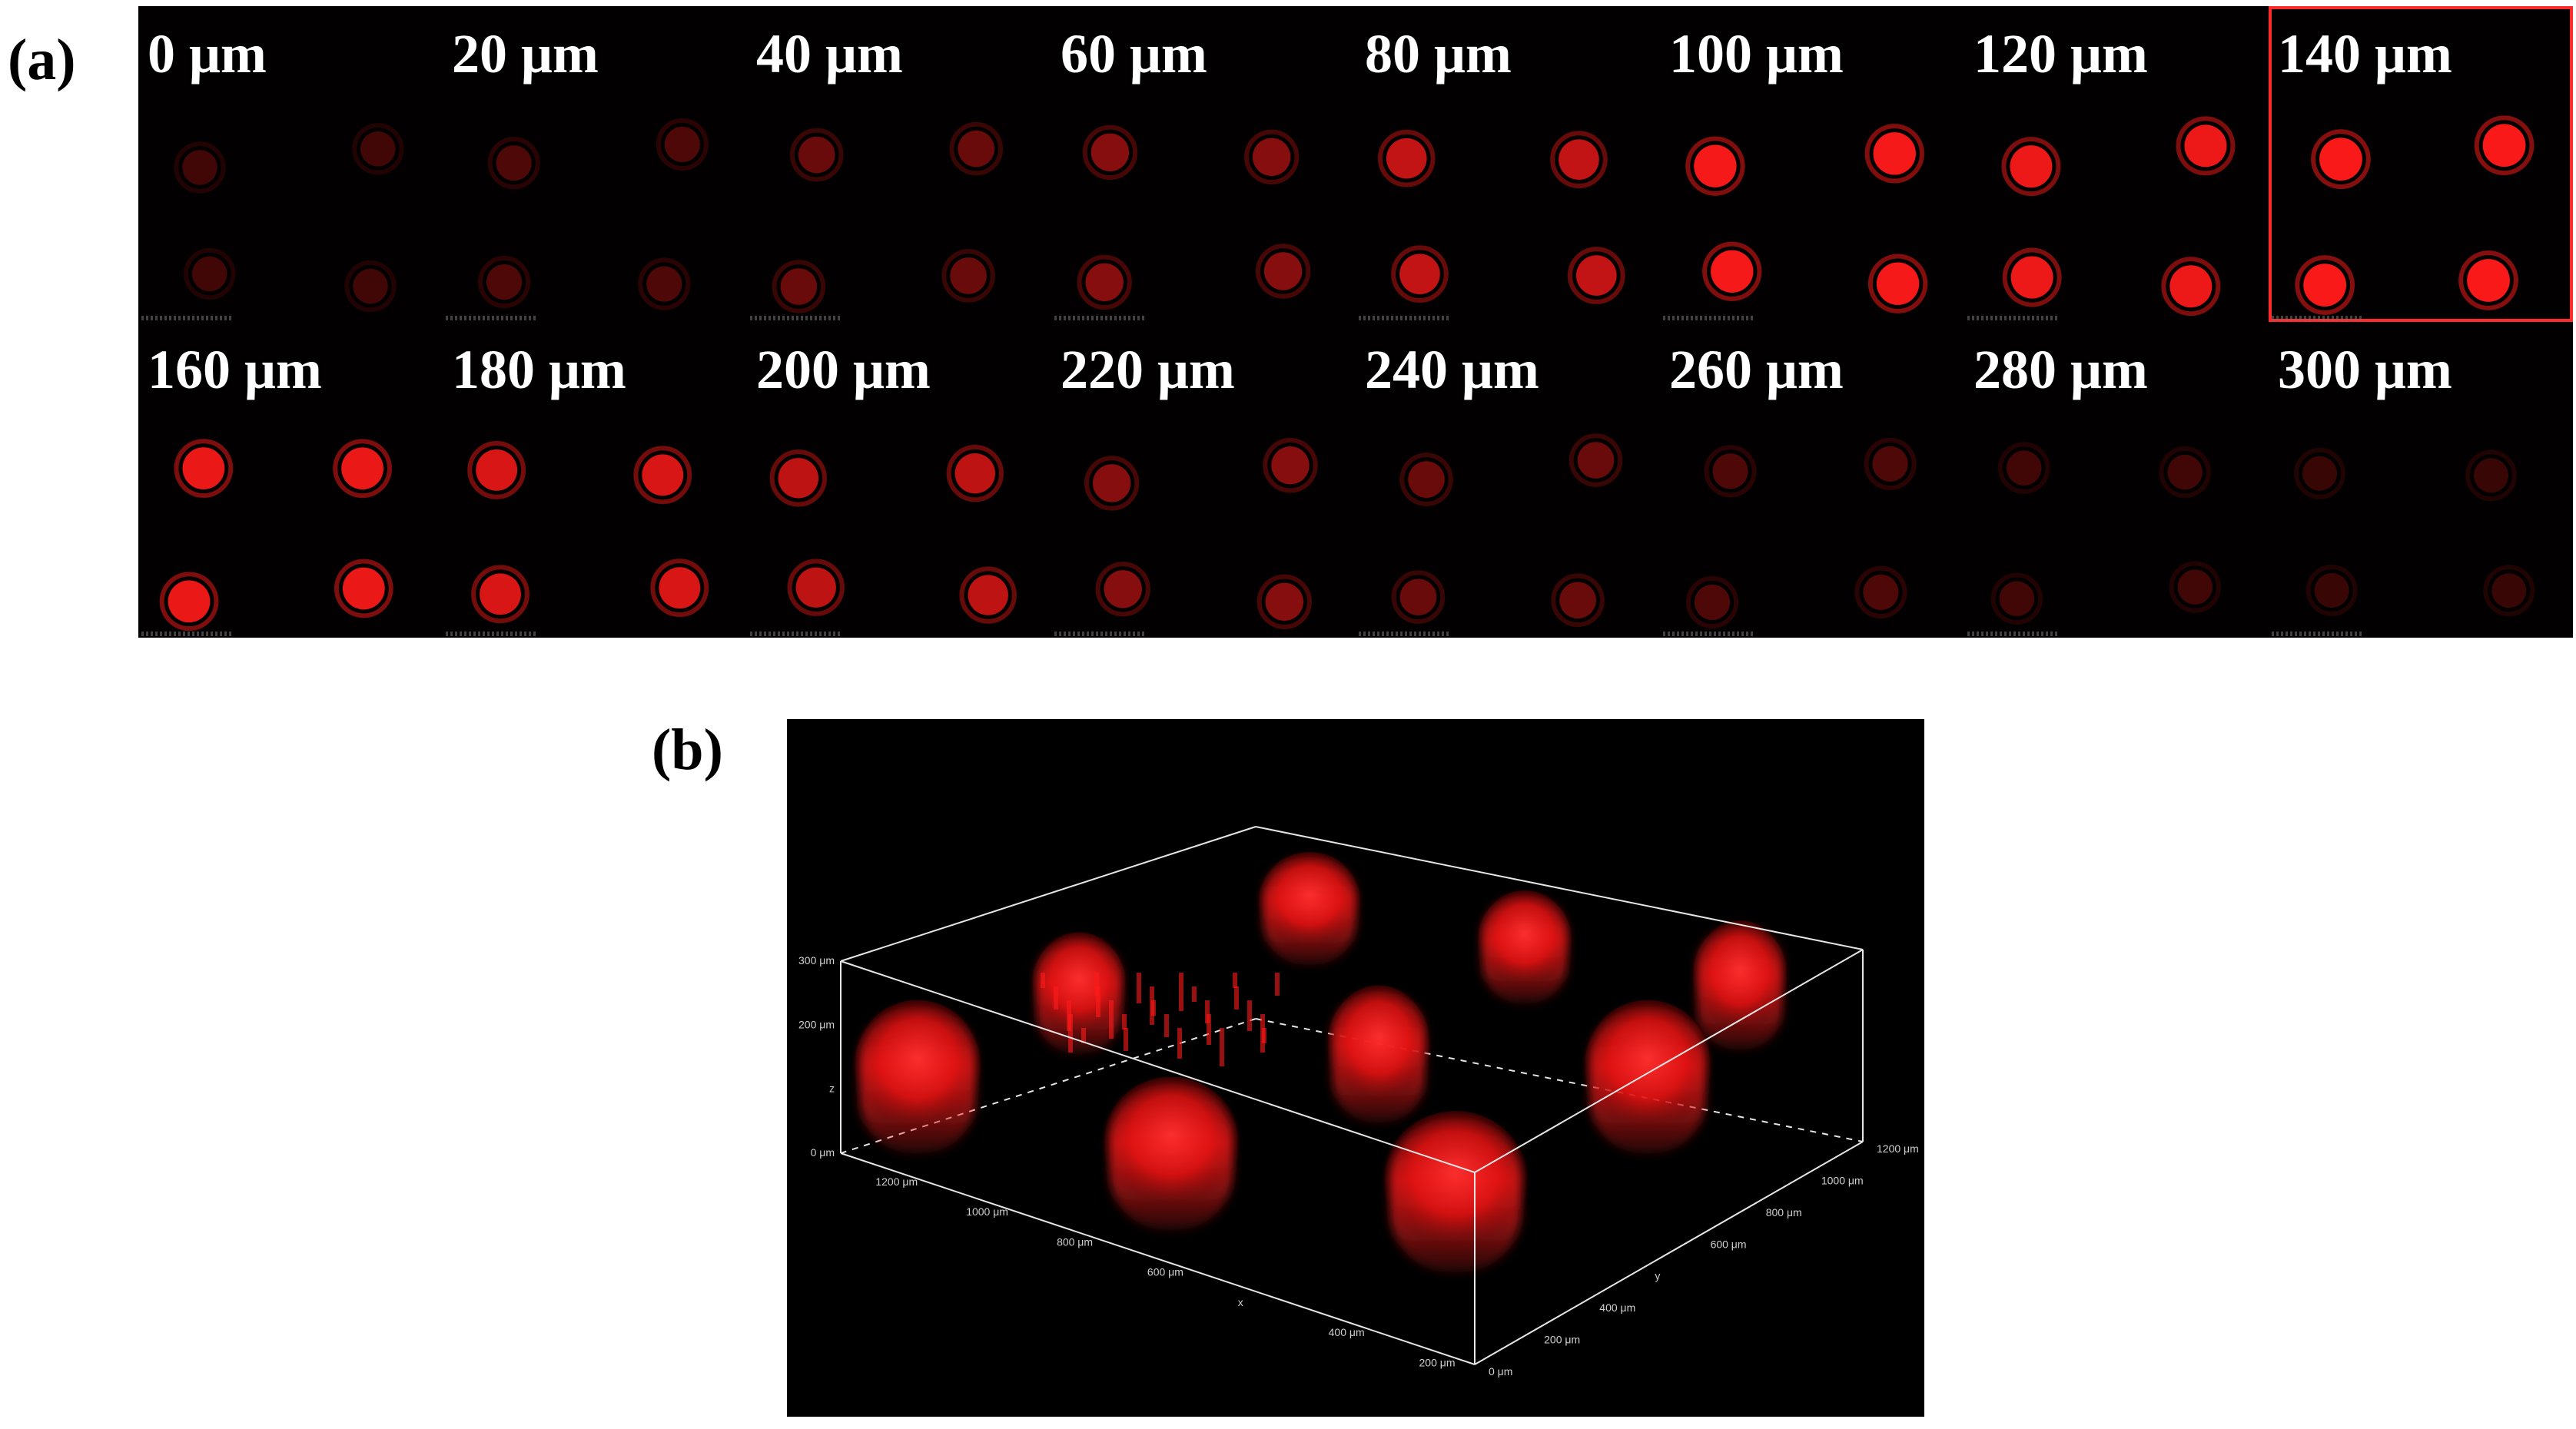  I want to click on slice-tile: 260 μm, so click(1812, 480).